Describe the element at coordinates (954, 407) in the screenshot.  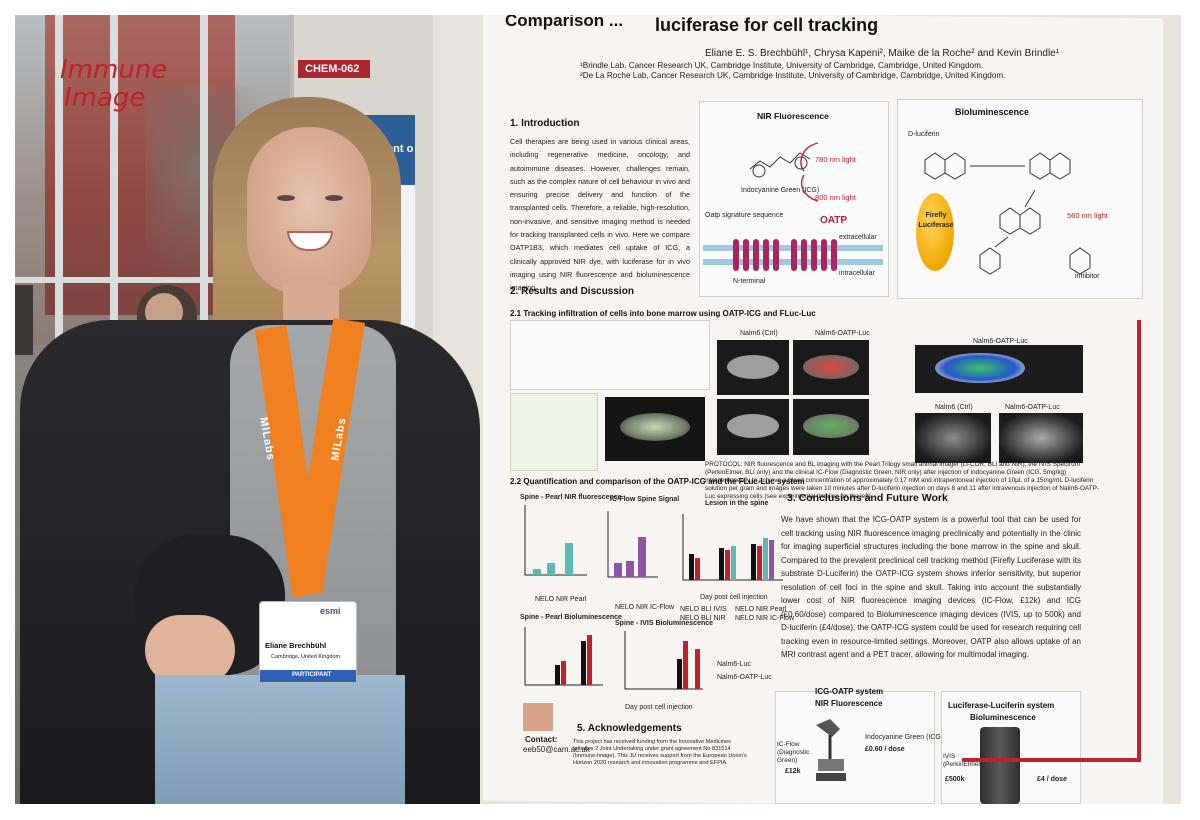
I see `nalm6-ctrl-label-icflow: Nalm6 (Ctrl)` at that location.